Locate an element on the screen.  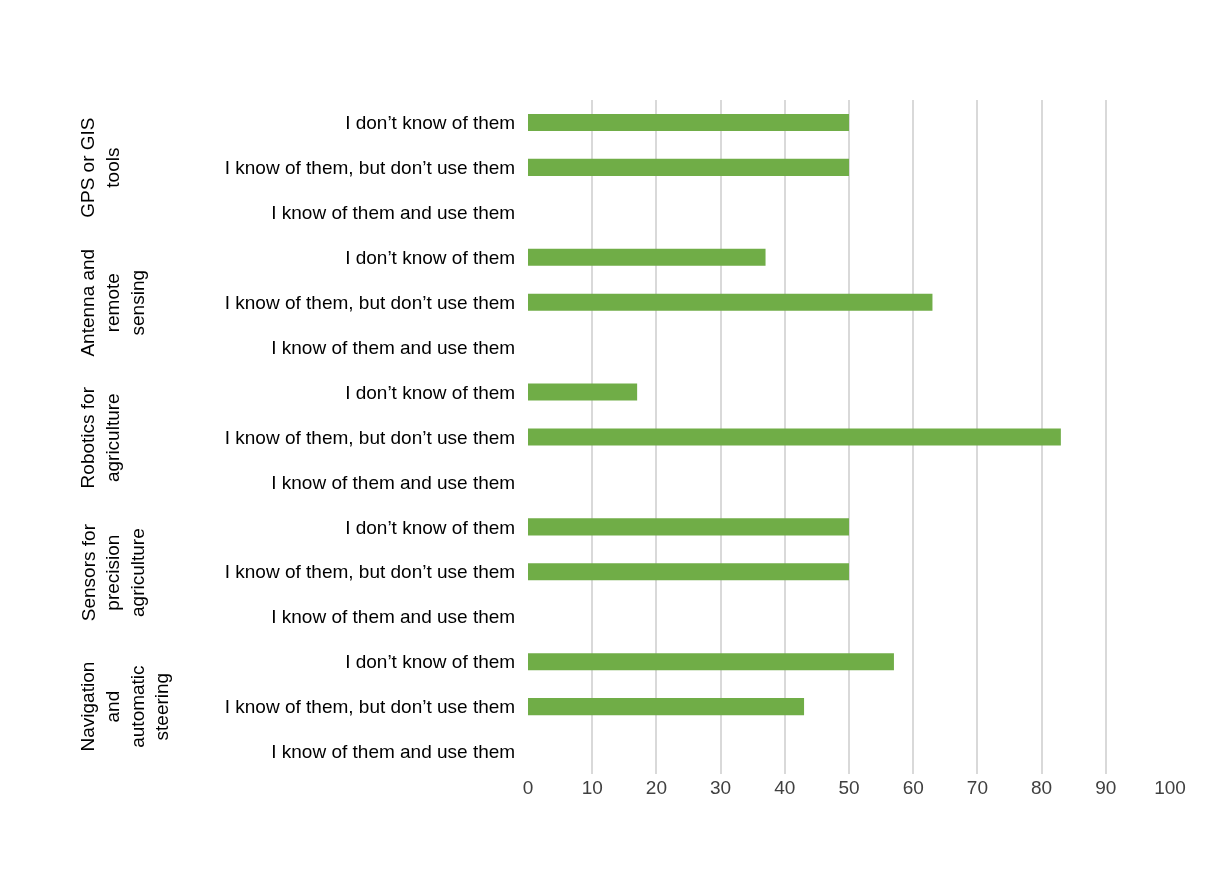
x-tick-label: 80 is located at coordinates (1042, 787).